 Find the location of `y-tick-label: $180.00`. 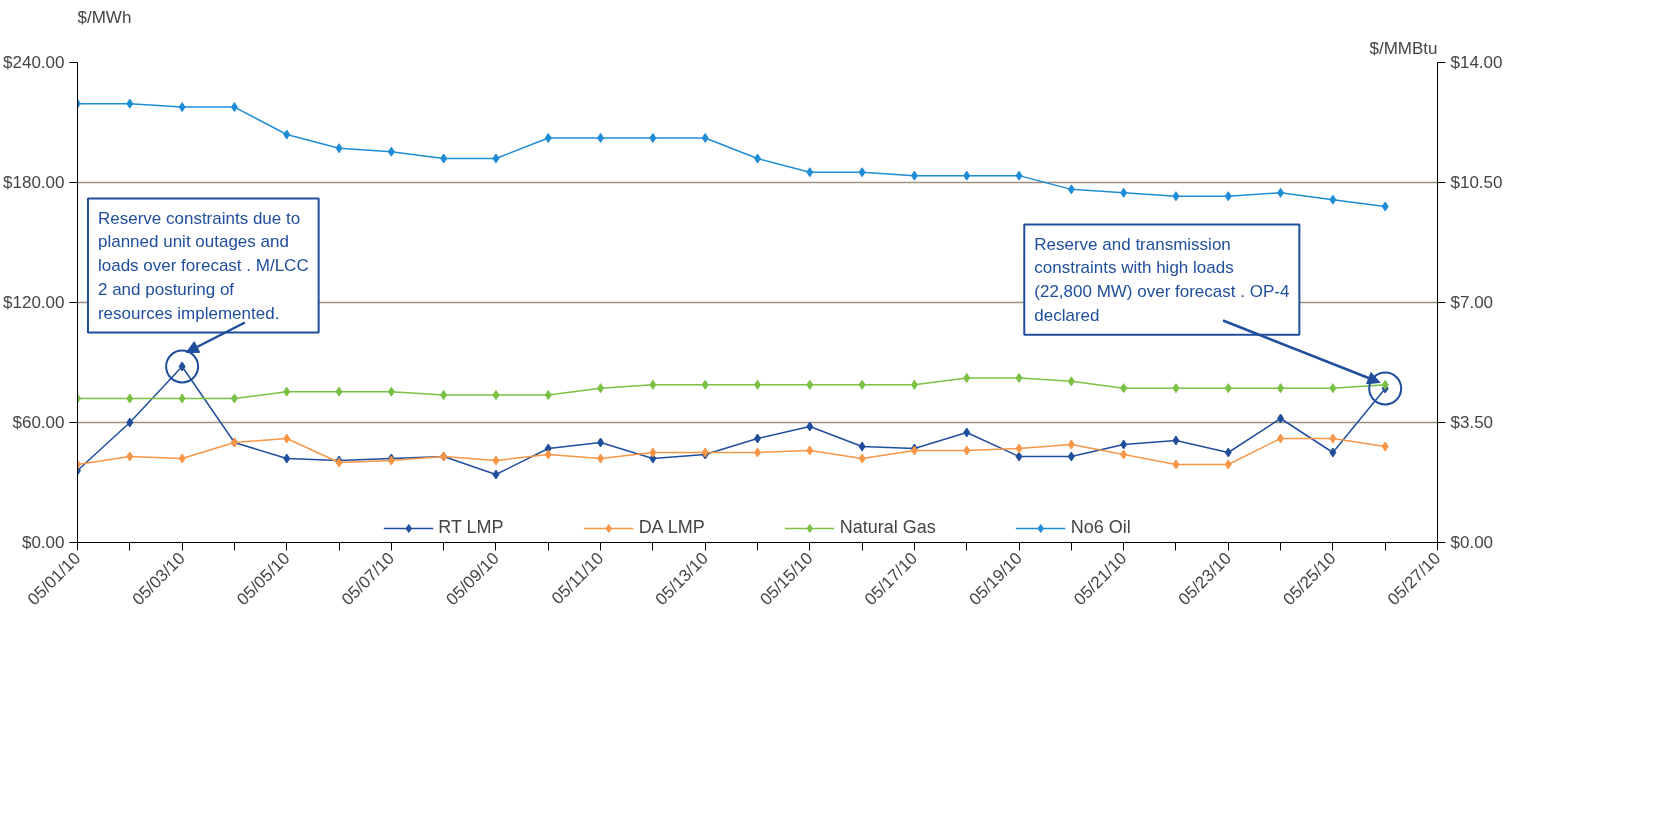

y-tick-label: $180.00 is located at coordinates (34, 182).